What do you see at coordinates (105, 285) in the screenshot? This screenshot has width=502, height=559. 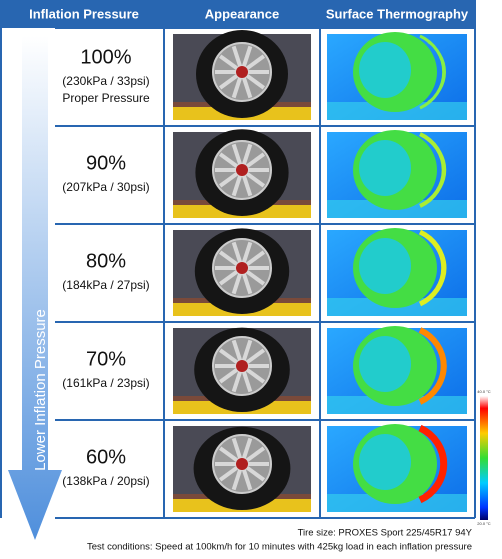 I see `pressure-detail: (184kPa / 27psi)` at bounding box center [105, 285].